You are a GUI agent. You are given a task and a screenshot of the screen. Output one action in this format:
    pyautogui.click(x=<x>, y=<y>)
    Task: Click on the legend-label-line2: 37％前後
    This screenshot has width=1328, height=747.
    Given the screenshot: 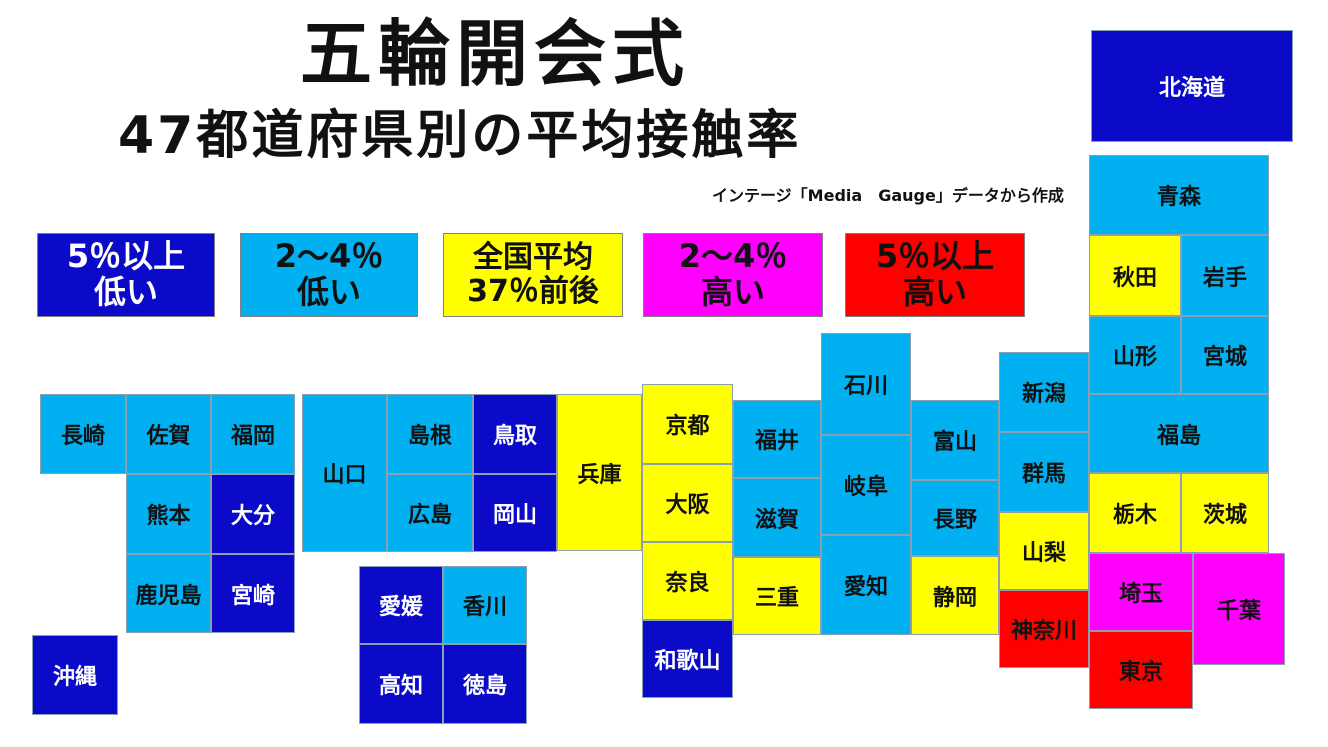 What is the action you would take?
    pyautogui.click(x=533, y=291)
    